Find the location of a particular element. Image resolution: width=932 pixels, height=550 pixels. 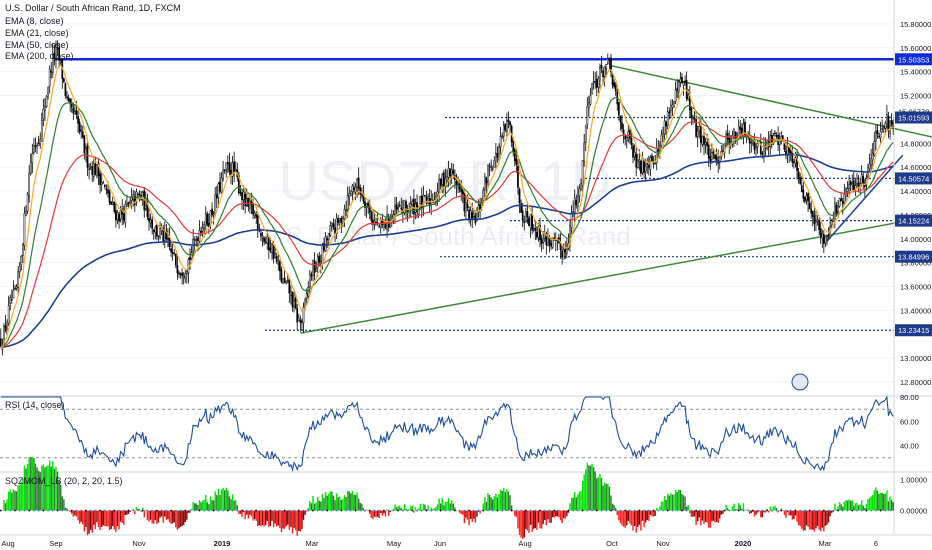

time-tick-label: 2020 is located at coordinates (743, 543).